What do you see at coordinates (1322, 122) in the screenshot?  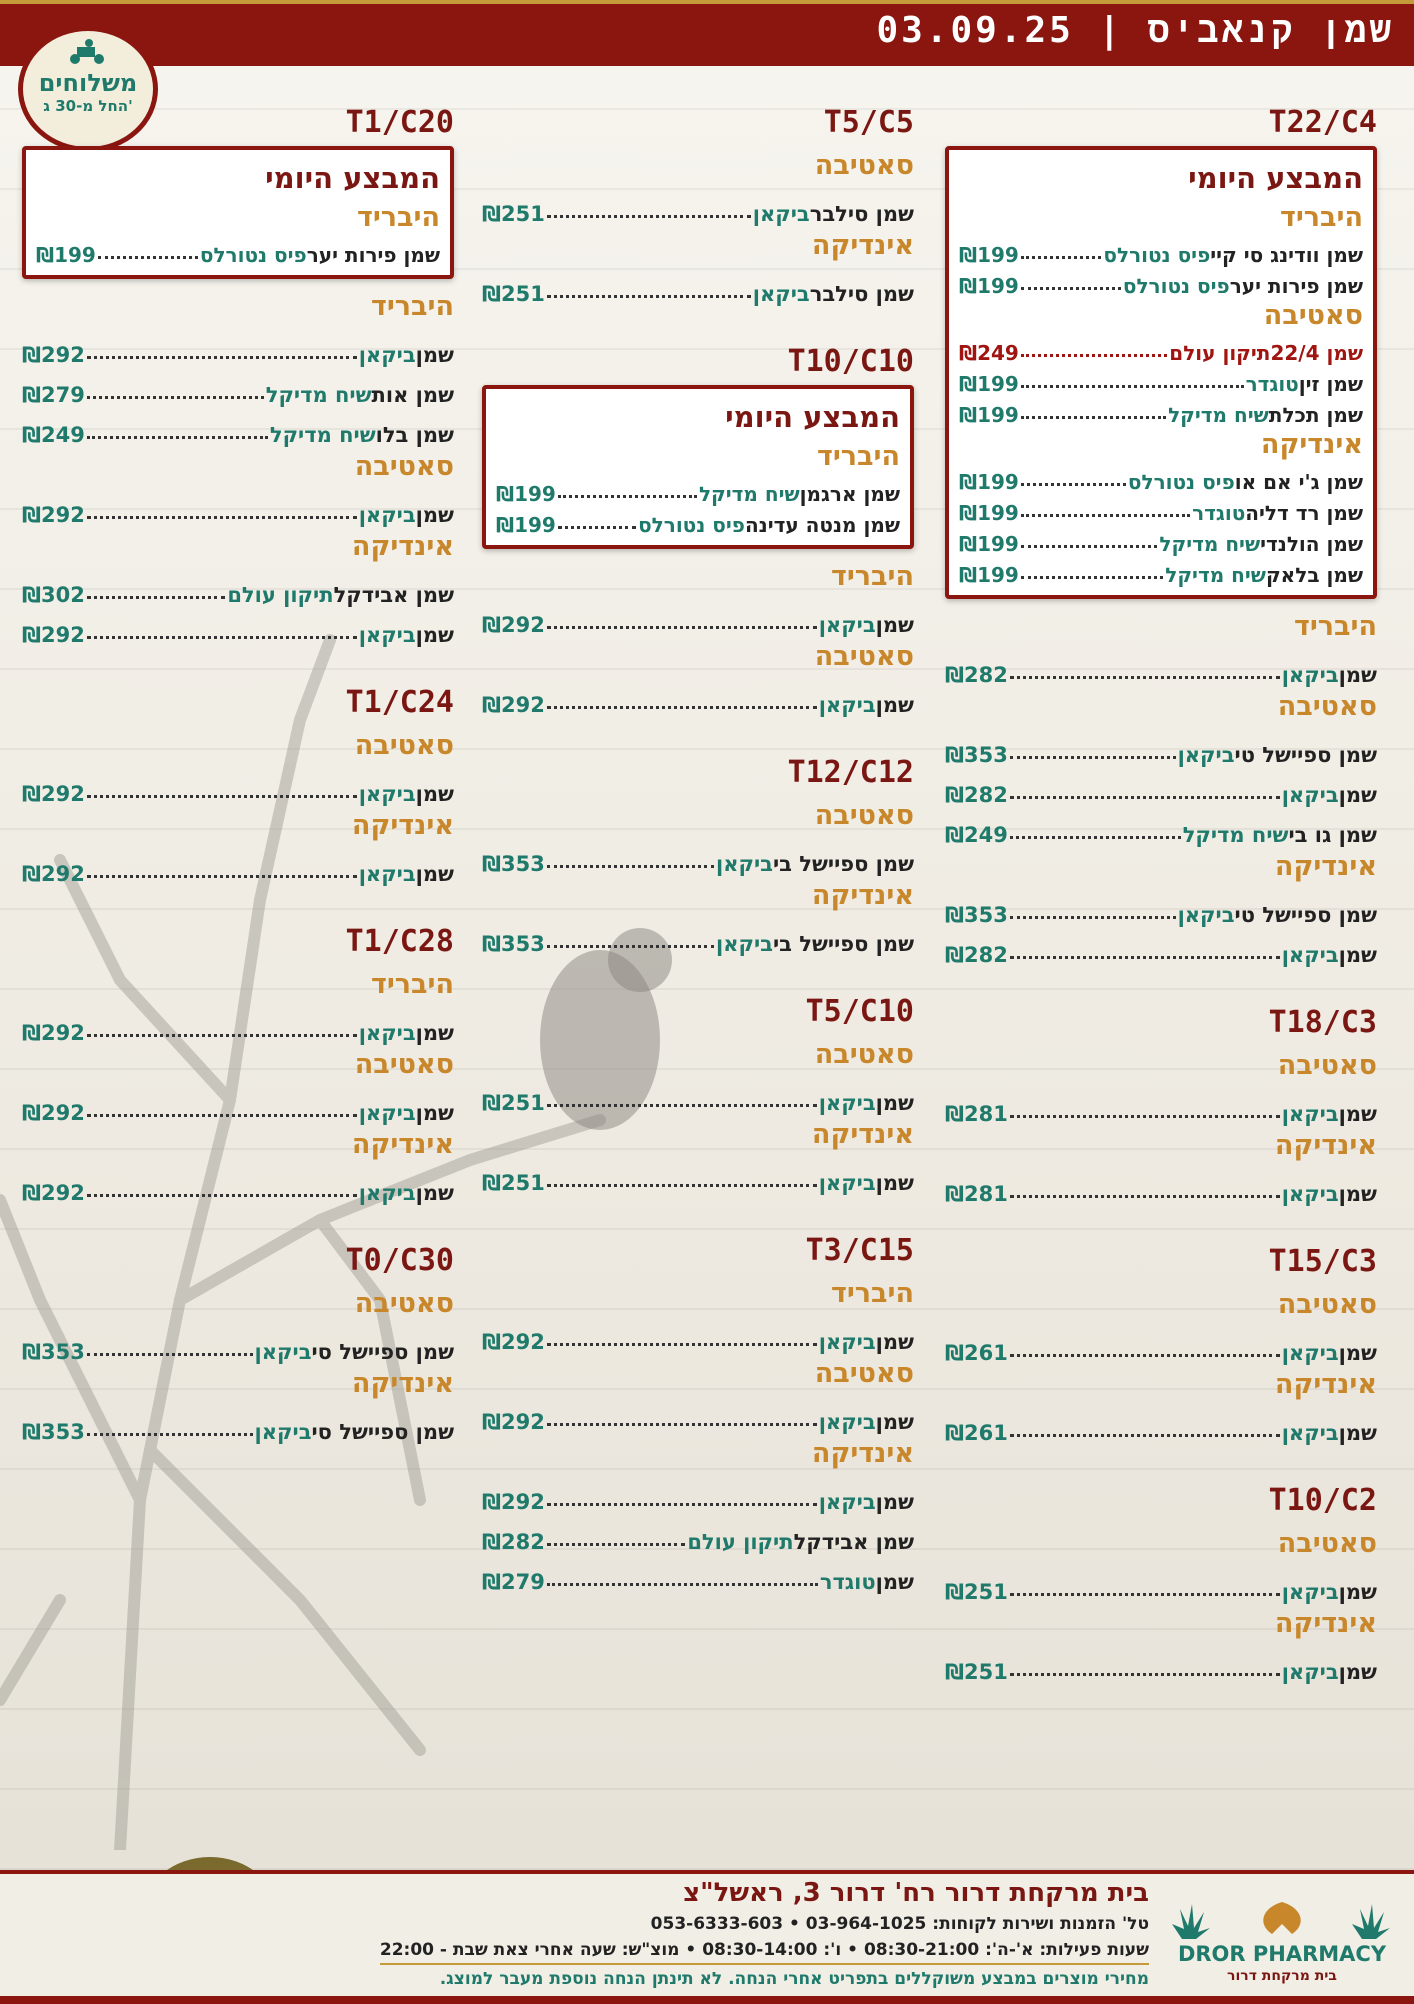 I see `section-code: T22/C4` at bounding box center [1322, 122].